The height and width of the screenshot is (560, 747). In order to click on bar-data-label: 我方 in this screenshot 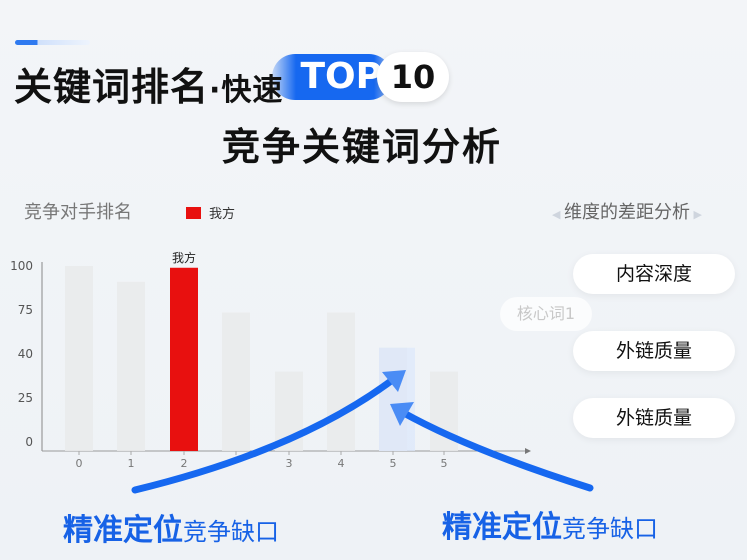, I will do `click(184, 257)`.